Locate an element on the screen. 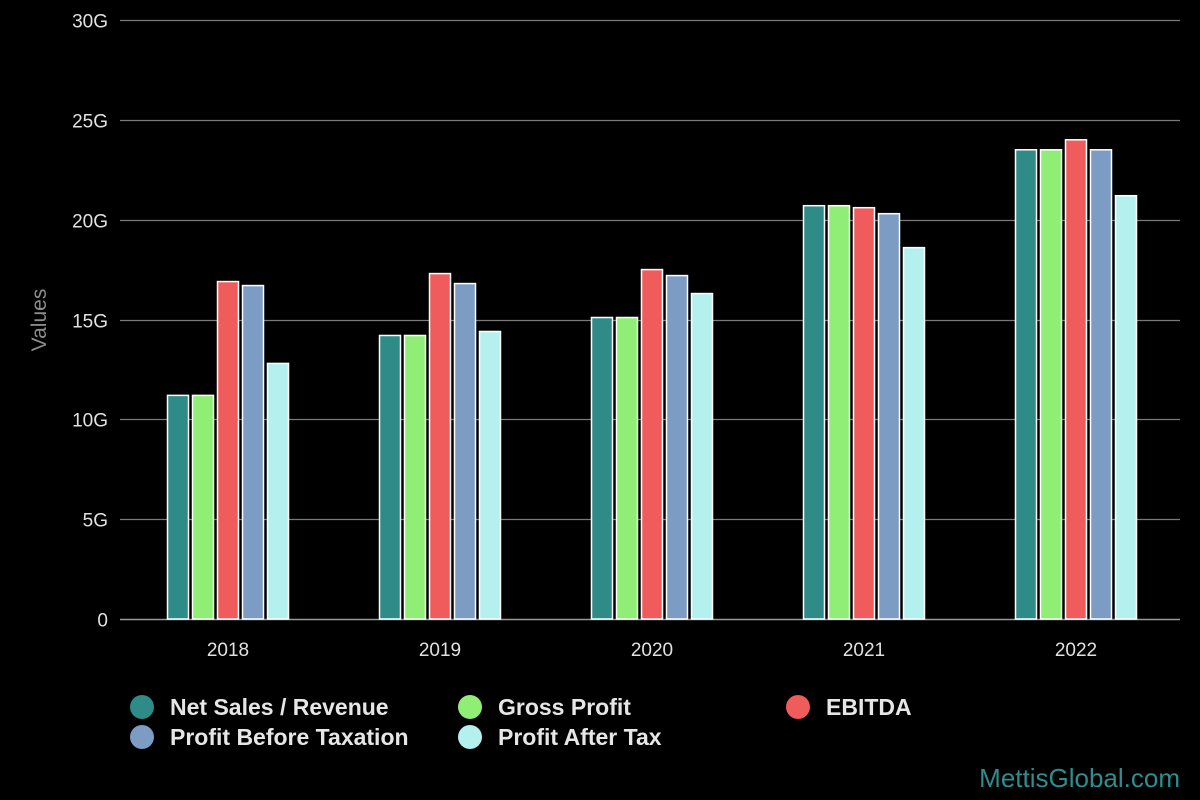 Image resolution: width=1200 pixels, height=800 pixels. y-tick-label: 10G is located at coordinates (90, 421).